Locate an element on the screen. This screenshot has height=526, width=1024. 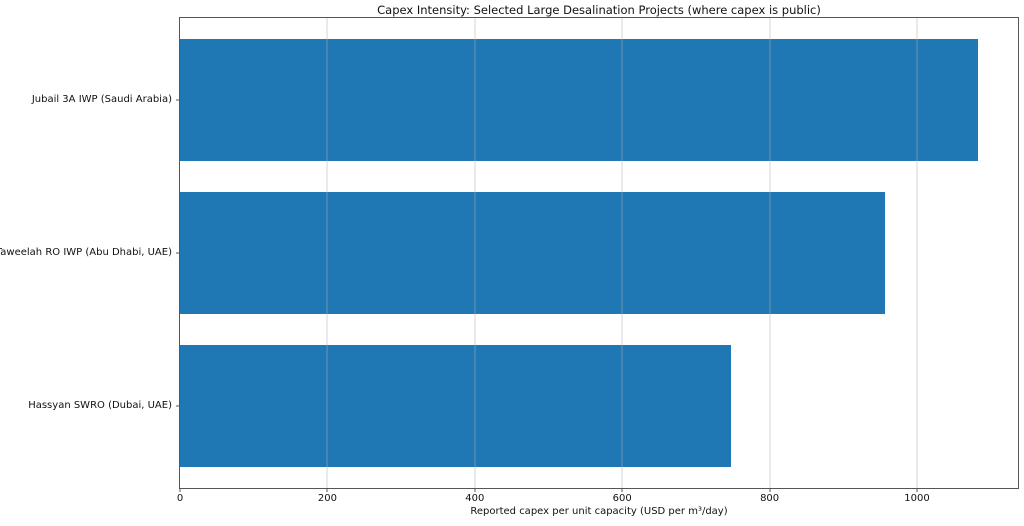
x-tick-label: 1000 is located at coordinates (917, 498).